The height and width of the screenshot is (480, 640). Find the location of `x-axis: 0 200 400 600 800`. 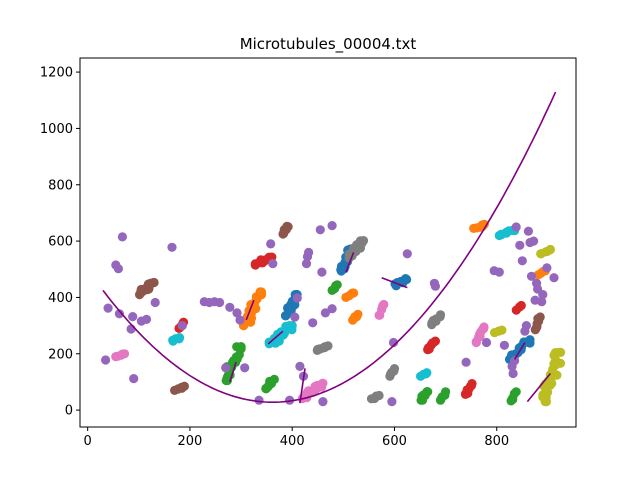

x-axis: 0 200 400 600 800 is located at coordinates (296, 438).